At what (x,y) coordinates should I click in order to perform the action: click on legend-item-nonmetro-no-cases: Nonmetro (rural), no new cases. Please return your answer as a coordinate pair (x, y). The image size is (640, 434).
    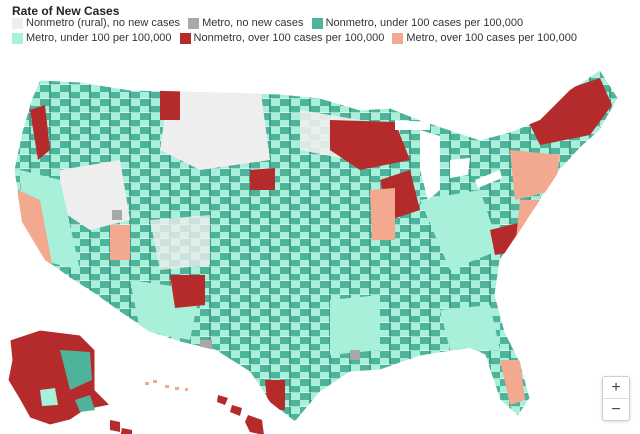
    Looking at the image, I should click on (96, 23).